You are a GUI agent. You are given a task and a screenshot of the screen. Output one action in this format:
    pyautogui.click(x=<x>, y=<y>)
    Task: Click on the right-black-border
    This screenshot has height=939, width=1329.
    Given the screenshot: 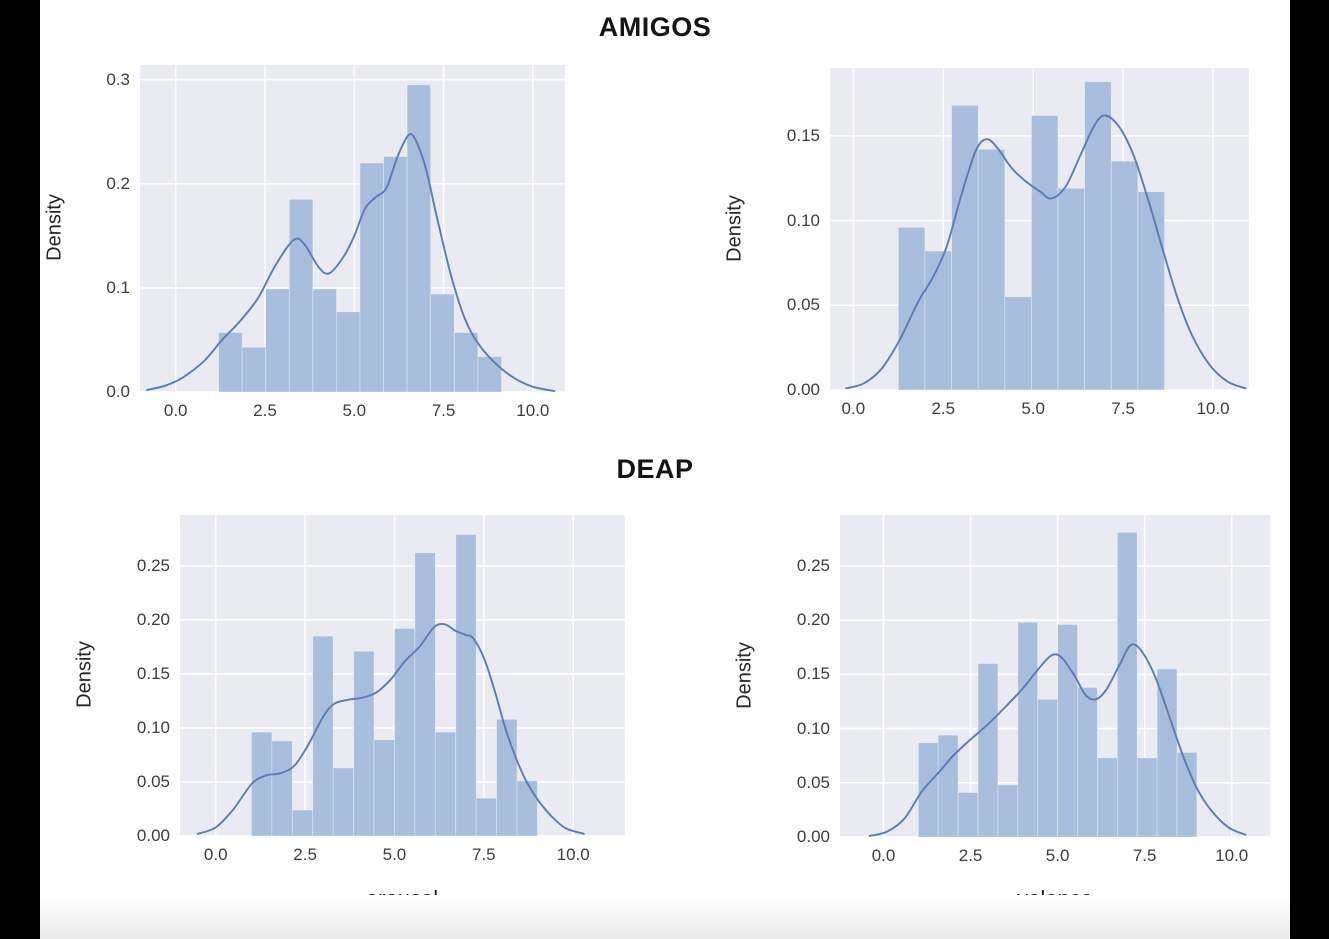 What is the action you would take?
    pyautogui.click(x=1309, y=469)
    